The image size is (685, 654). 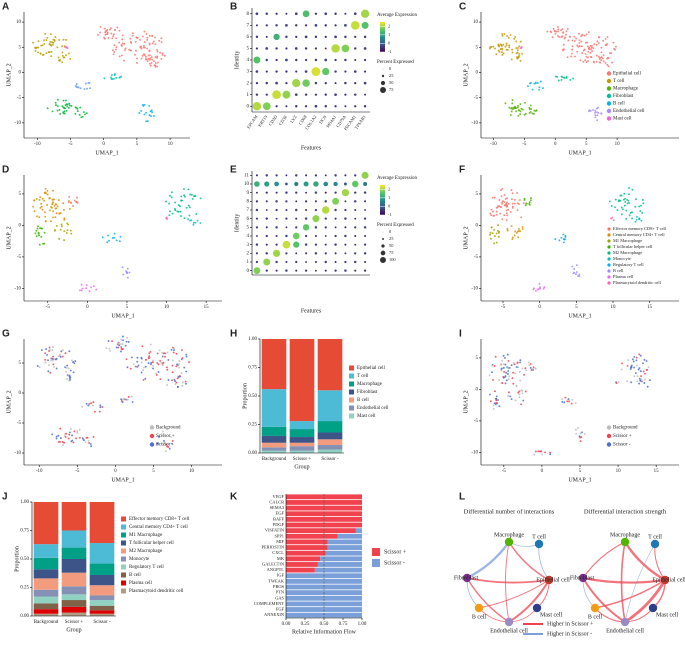 I want to click on x-axis-label: Relative Information Flow, so click(x=324, y=631).